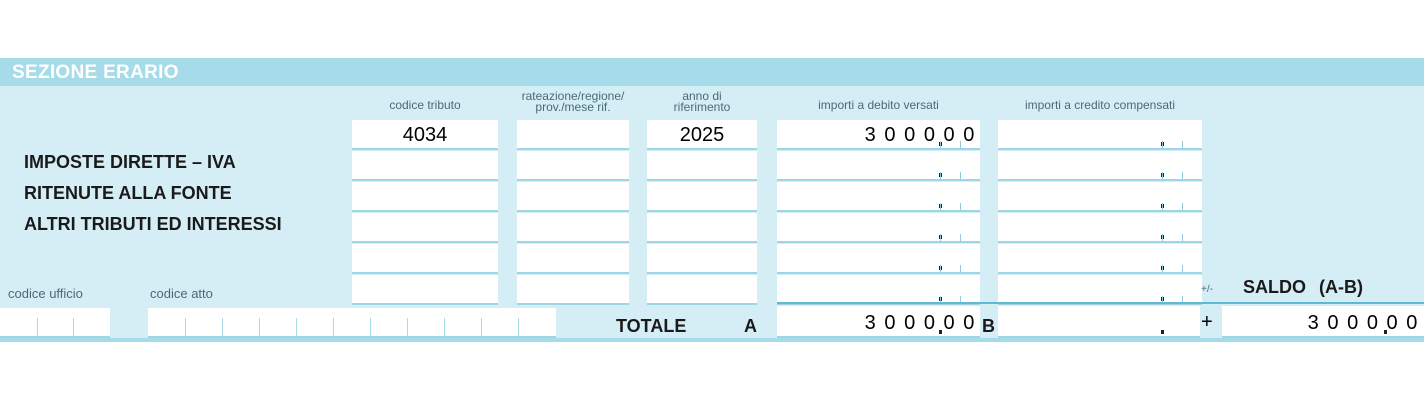 The width and height of the screenshot is (1424, 400). I want to click on section-label: IMPOSTE DIRETTE – IVA, so click(130, 162).